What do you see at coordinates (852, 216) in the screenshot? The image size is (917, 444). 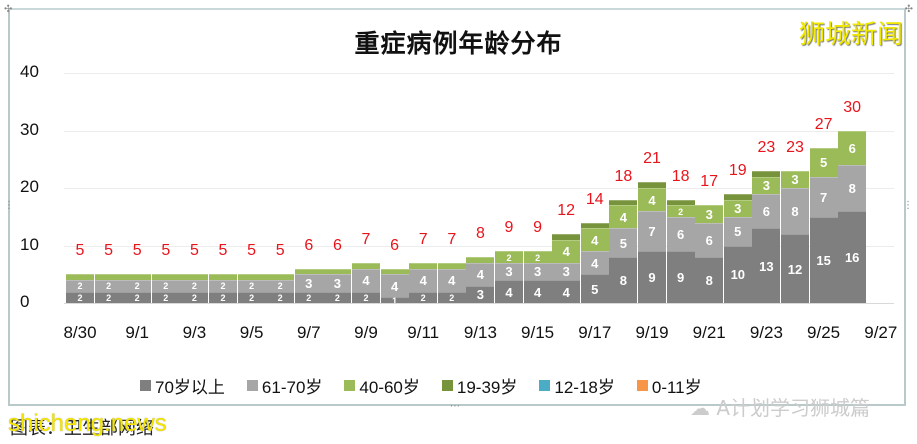 I see `bar-9/26: 16 8 6` at bounding box center [852, 216].